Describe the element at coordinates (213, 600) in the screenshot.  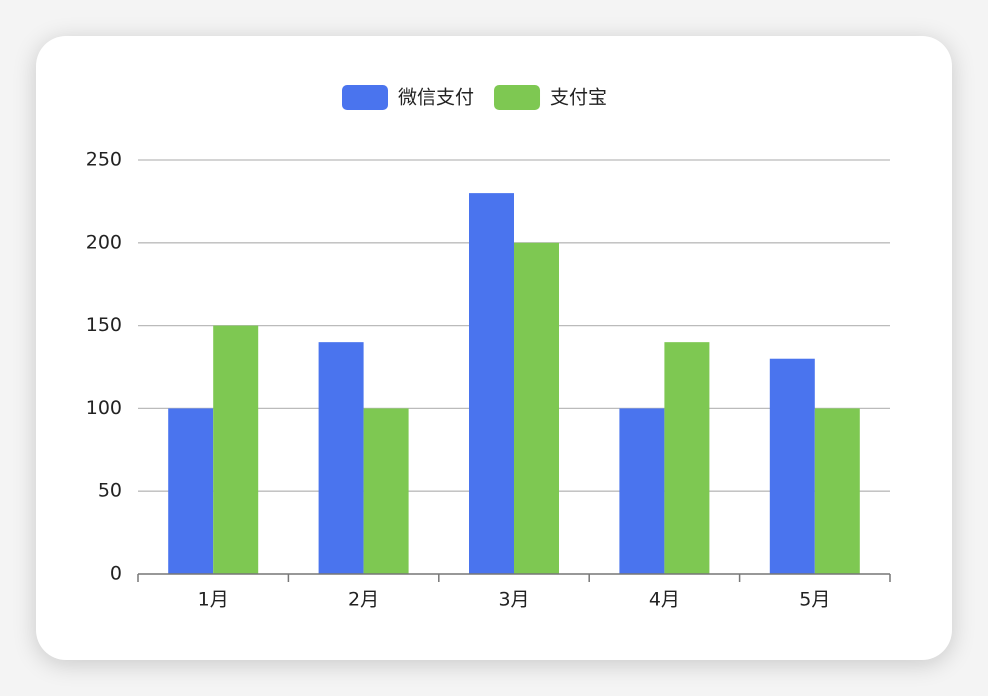
I see `x-tick-label: 1月` at that location.